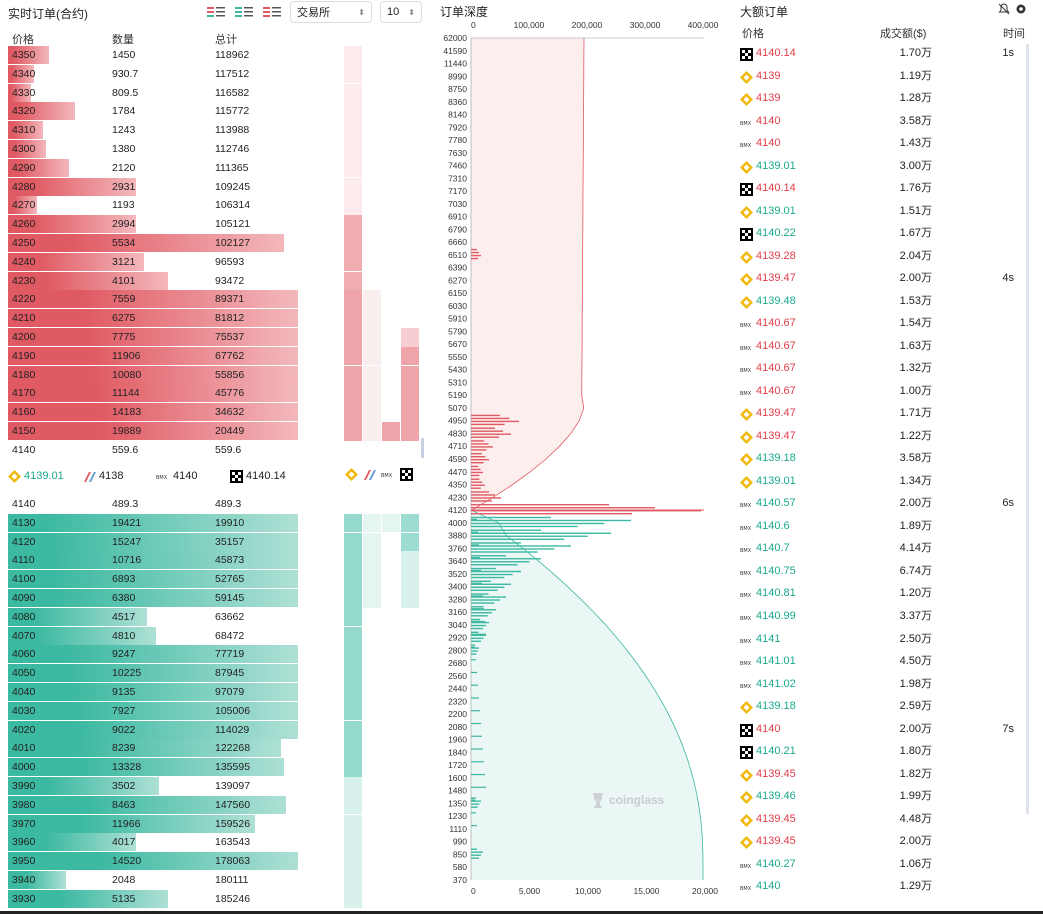 The width and height of the screenshot is (1043, 914). What do you see at coordinates (885, 233) in the screenshot?
I see `large-order-row: 4140.22 1.67万` at bounding box center [885, 233].